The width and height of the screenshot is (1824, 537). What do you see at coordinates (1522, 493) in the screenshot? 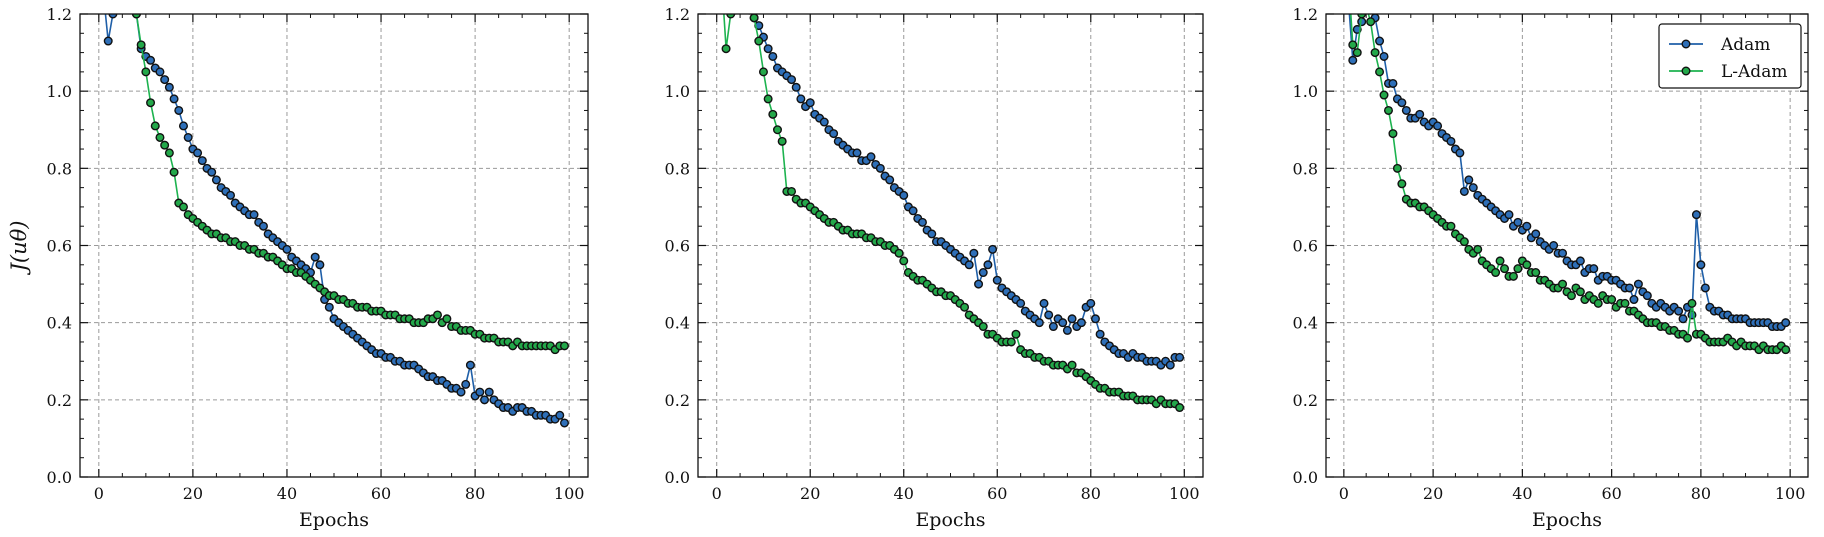
I see `x-tick-label: 40` at bounding box center [1522, 493].